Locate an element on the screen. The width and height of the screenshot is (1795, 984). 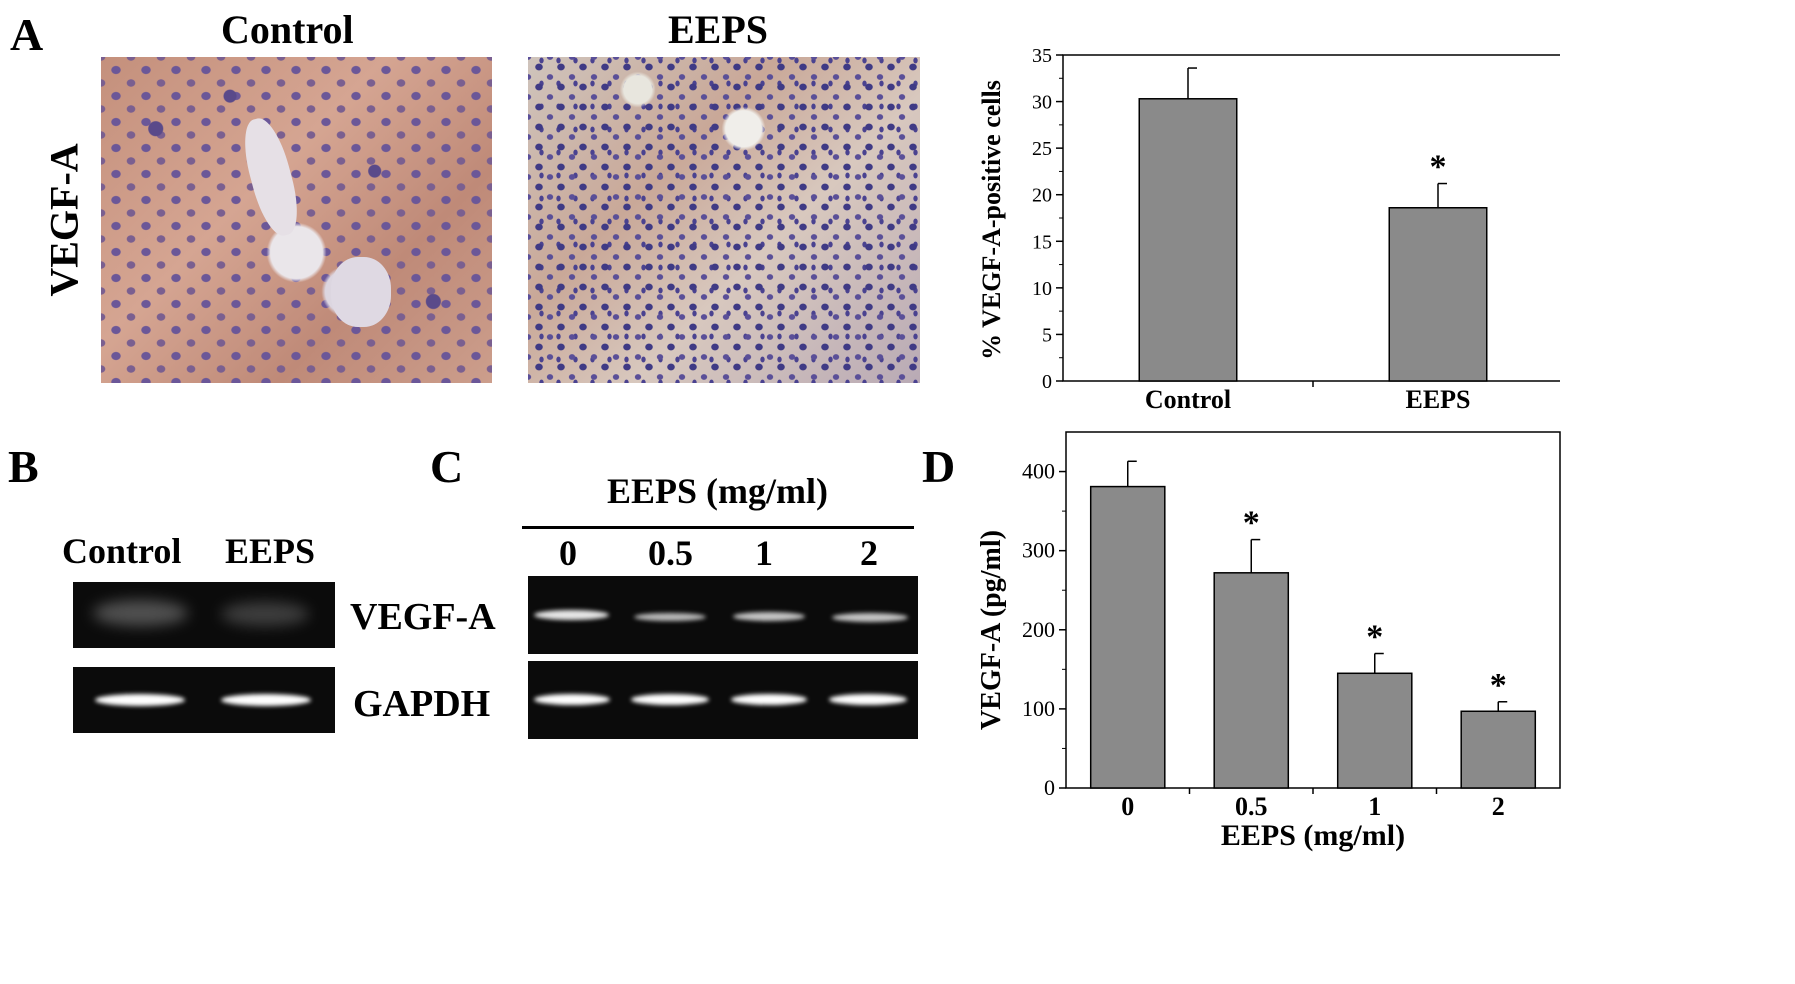
panel-c-lane-label: 2 is located at coordinates (869, 553).